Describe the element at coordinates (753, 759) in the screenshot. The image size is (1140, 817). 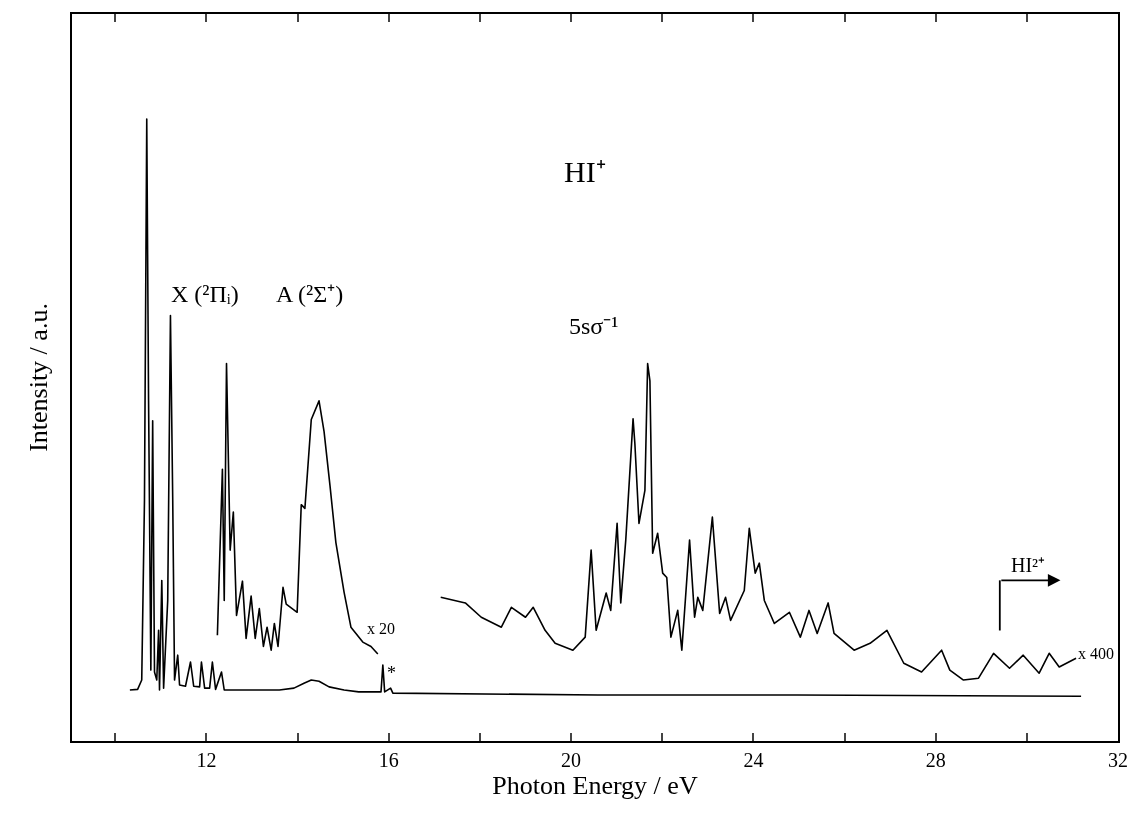
I see `x-tick-label: 24` at that location.